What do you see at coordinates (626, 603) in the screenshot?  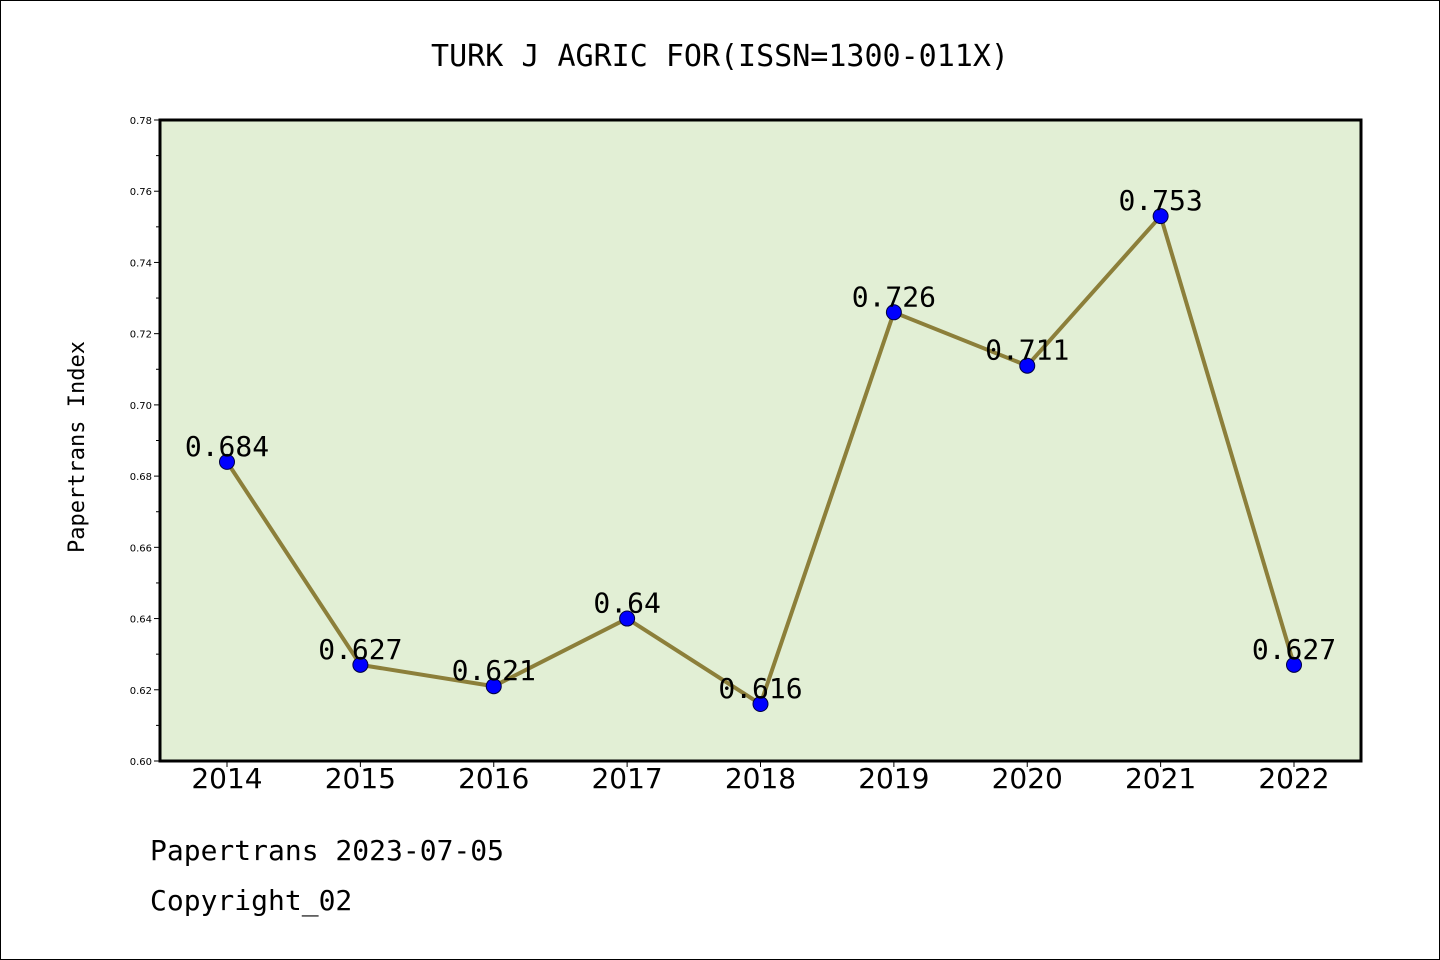 I see `data-label: 0.64` at bounding box center [626, 603].